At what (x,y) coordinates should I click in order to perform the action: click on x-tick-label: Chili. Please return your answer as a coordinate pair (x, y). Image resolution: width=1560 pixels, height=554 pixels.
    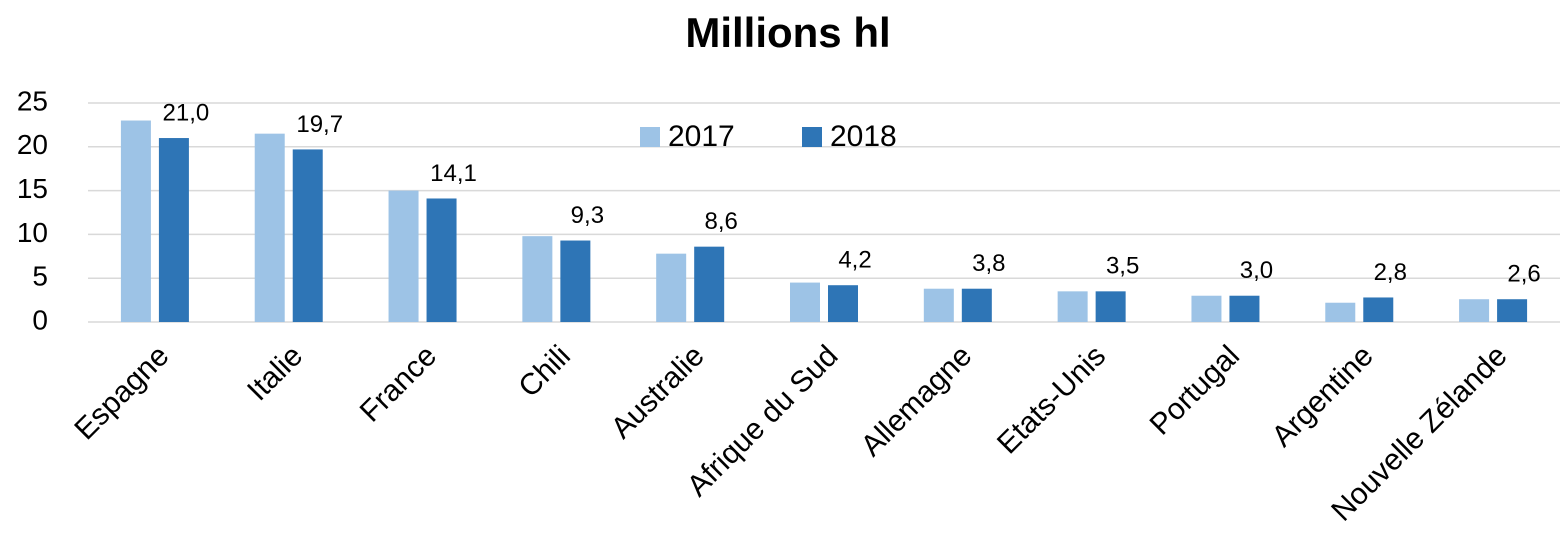
    Looking at the image, I should click on (544, 371).